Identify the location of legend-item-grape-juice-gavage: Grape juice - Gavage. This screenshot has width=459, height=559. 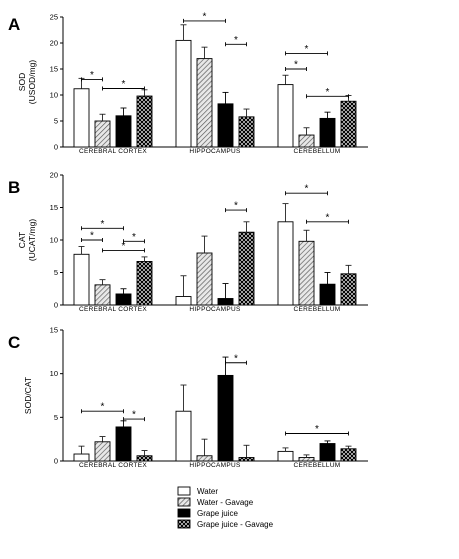
(225, 524).